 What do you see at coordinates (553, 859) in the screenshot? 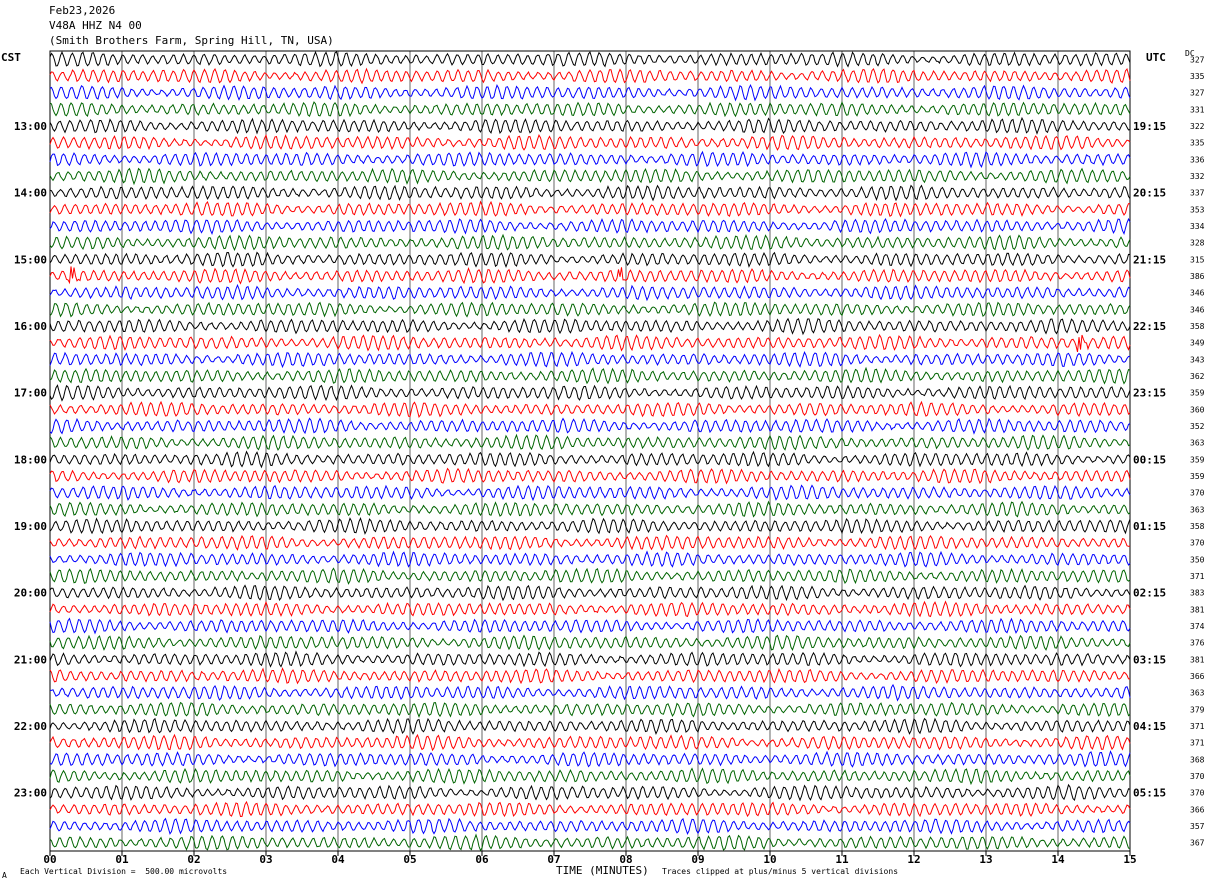
I see `x-tick-label: 07` at bounding box center [553, 859].